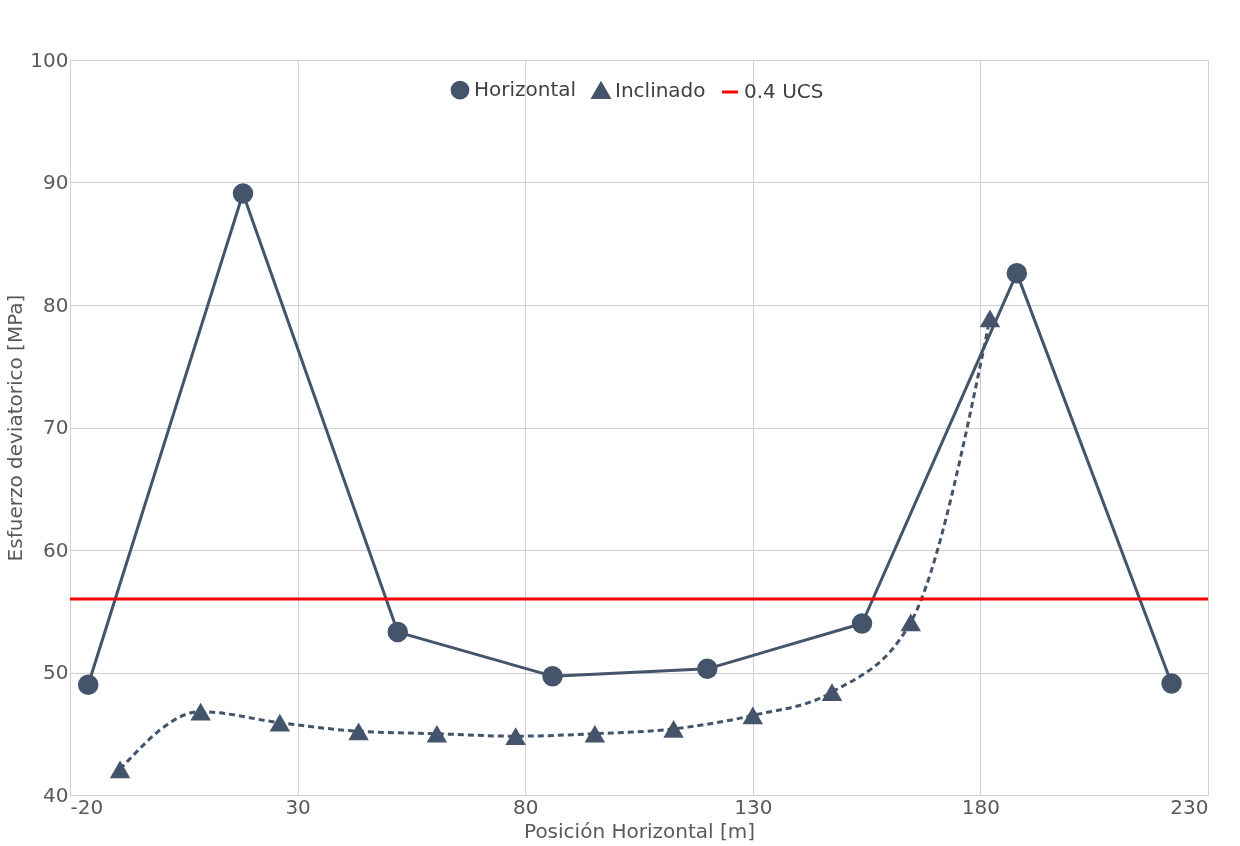 The image size is (1240, 846). I want to click on y-tick-label: 50, so click(56, 672).